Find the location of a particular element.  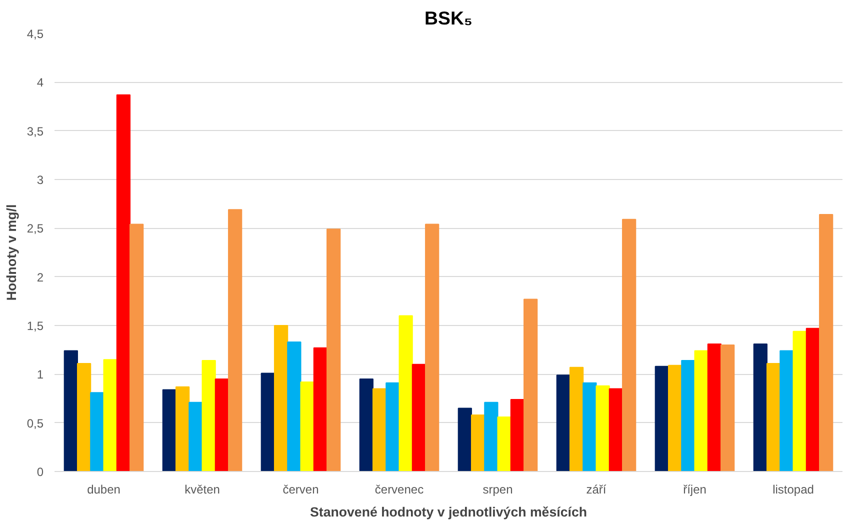

y-tick-label: 2 is located at coordinates (40, 277).